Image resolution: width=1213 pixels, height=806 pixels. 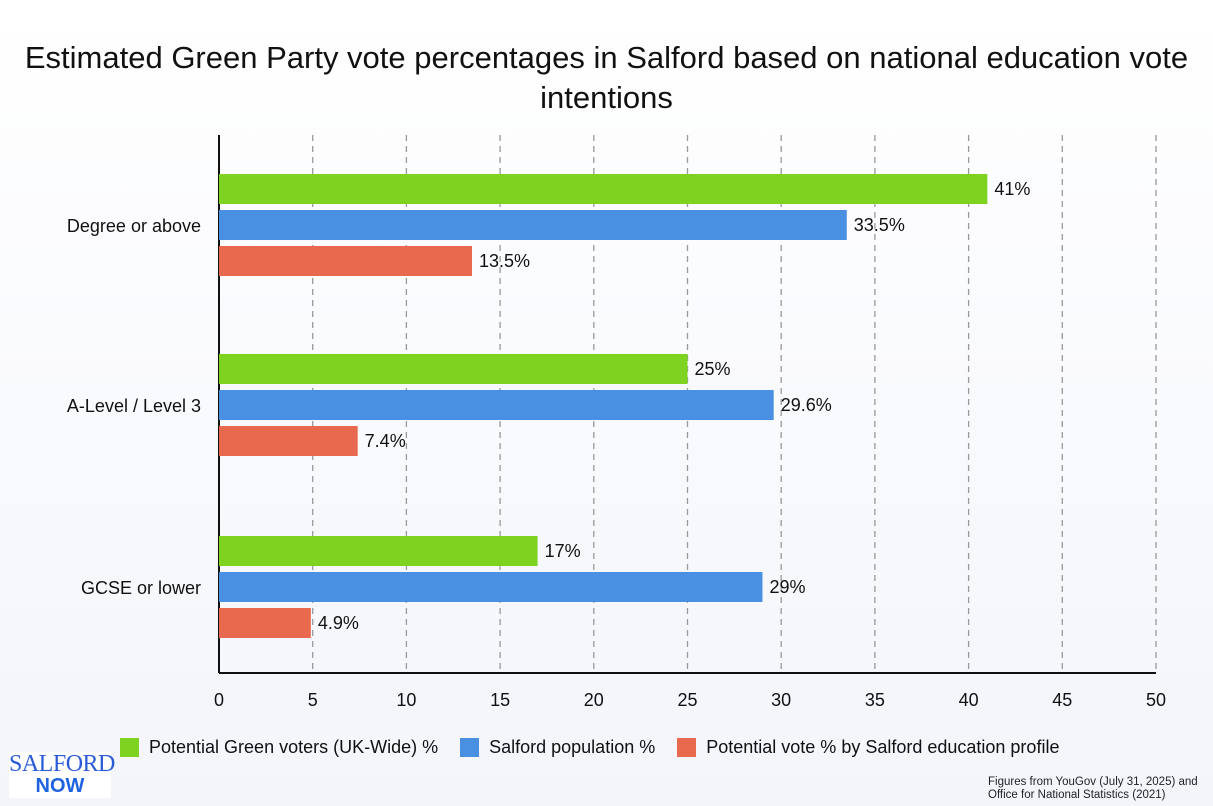 I want to click on data-label: 29.6%, so click(x=806, y=405).